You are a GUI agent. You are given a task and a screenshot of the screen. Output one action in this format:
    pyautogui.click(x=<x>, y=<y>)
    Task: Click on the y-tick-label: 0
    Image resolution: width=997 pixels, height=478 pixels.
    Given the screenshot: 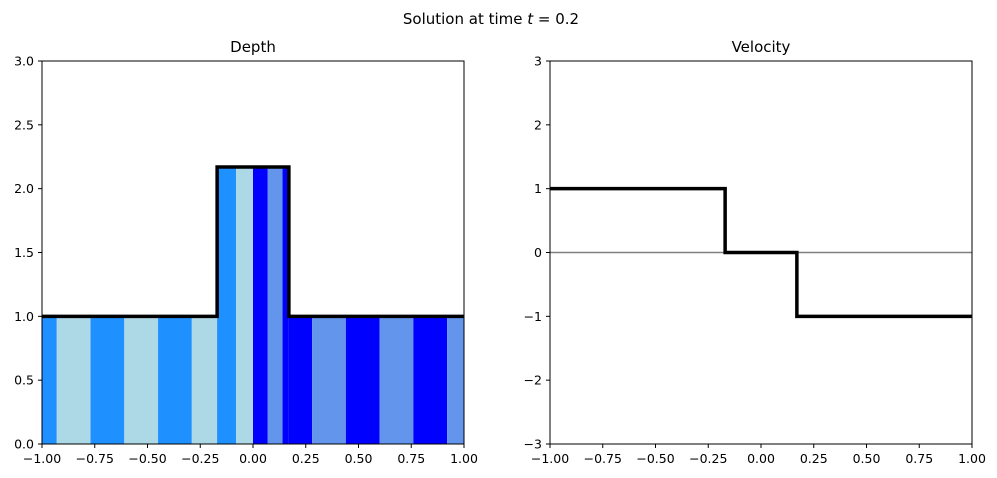 What is the action you would take?
    pyautogui.click(x=538, y=252)
    